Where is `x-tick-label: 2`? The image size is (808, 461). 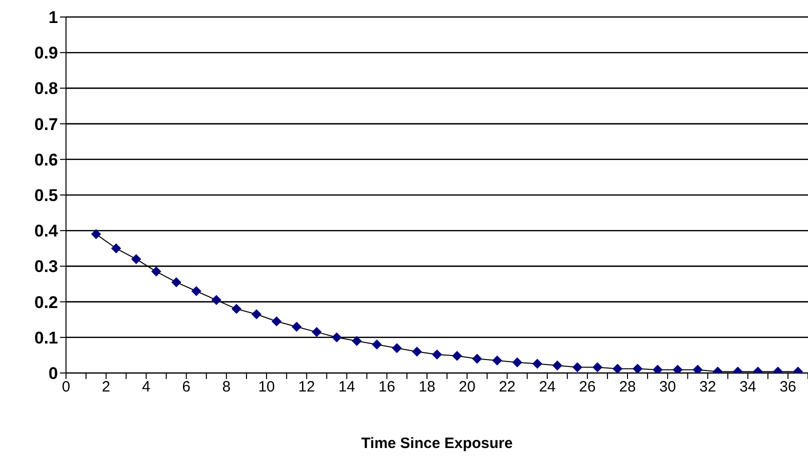
x-tick-label: 2 is located at coordinates (106, 387).